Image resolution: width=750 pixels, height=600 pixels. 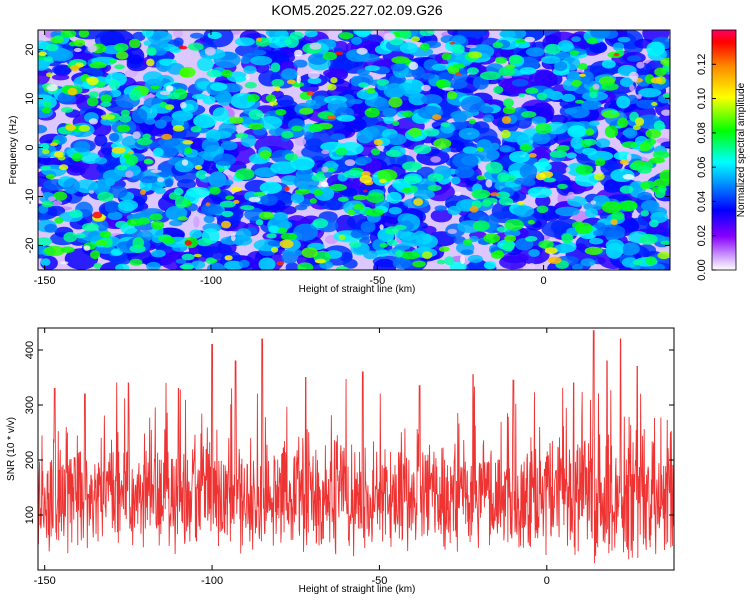 I want to click on colorbar-tick-label: 0.06, so click(x=702, y=166).